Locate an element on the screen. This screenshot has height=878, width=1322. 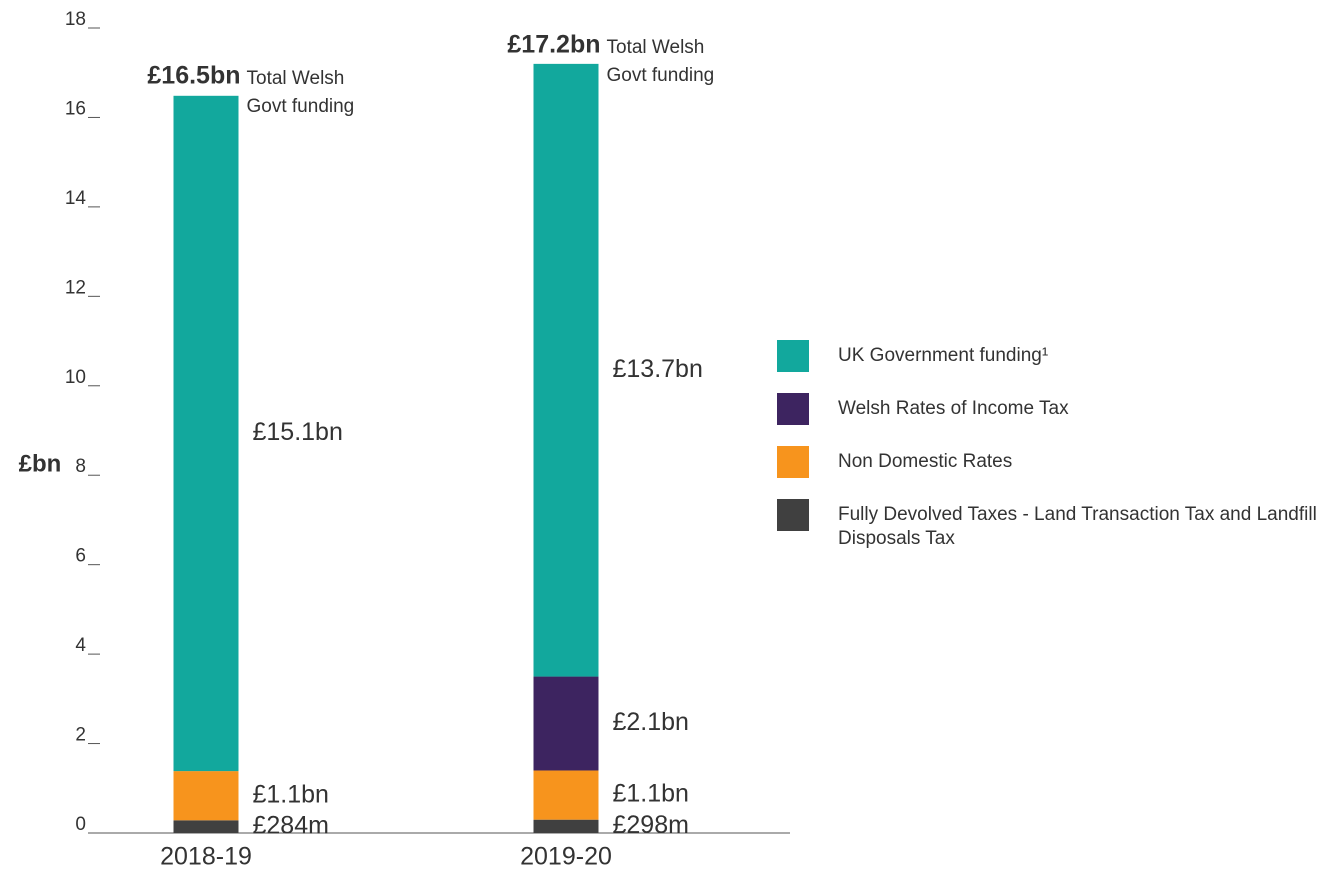
legend-item: Non Domestic Rates is located at coordinates (1047, 462).